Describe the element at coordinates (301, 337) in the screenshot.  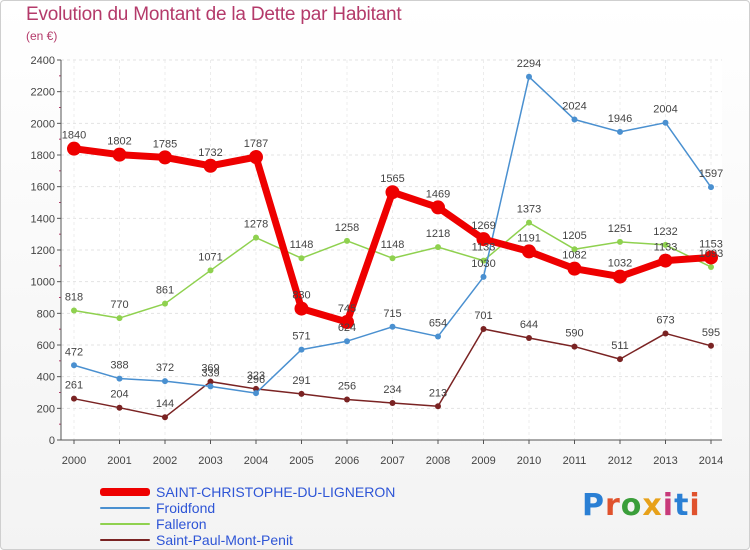
I see `data-label-1: 571` at that location.